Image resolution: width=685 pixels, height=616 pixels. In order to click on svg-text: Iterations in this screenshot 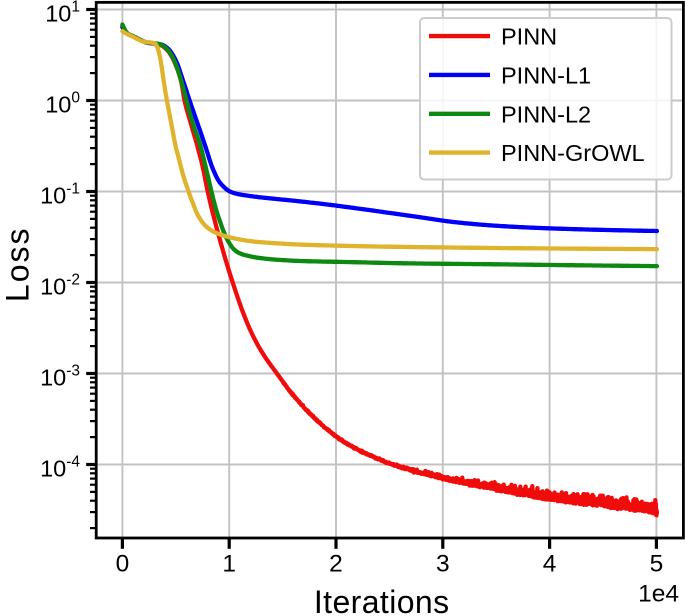, I will do `click(382, 600)`.